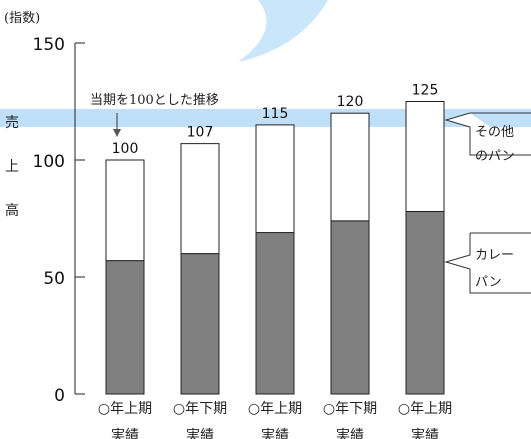  I want to click on legend-label: その他, so click(494, 132).